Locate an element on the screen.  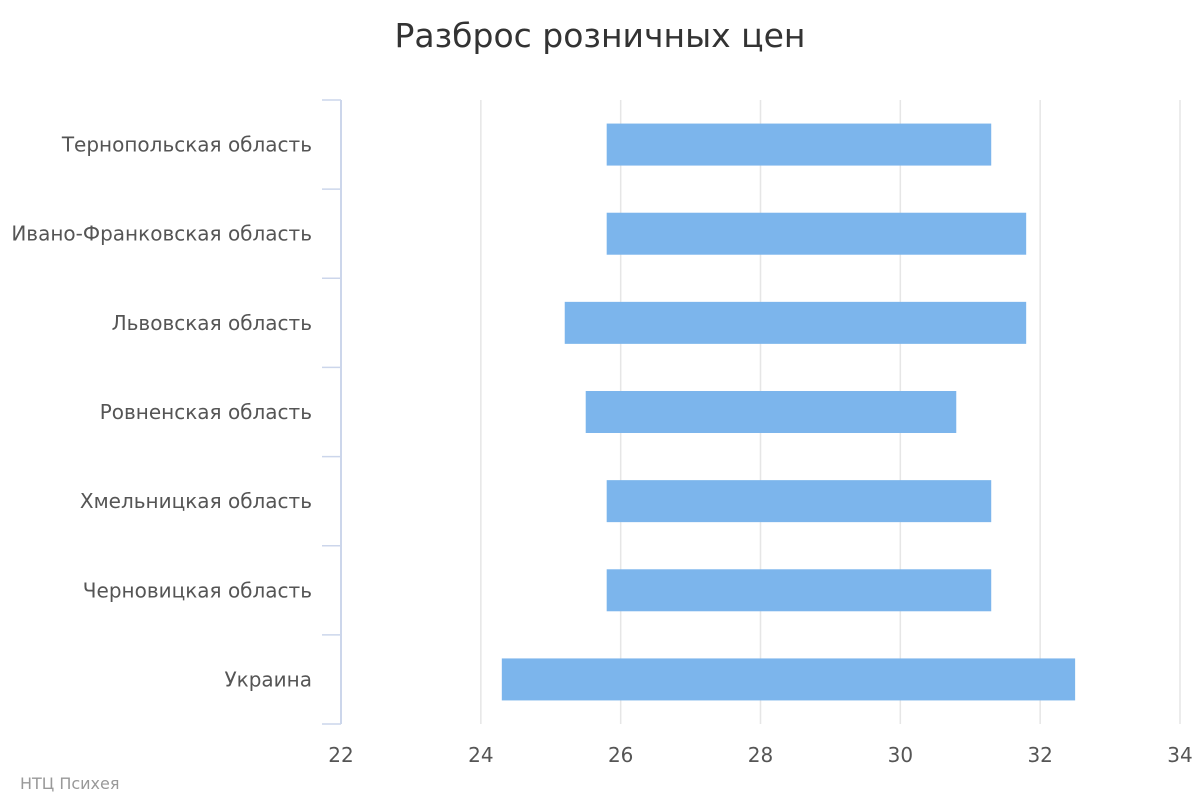
x-tick-label: 24 is located at coordinates (480, 755).